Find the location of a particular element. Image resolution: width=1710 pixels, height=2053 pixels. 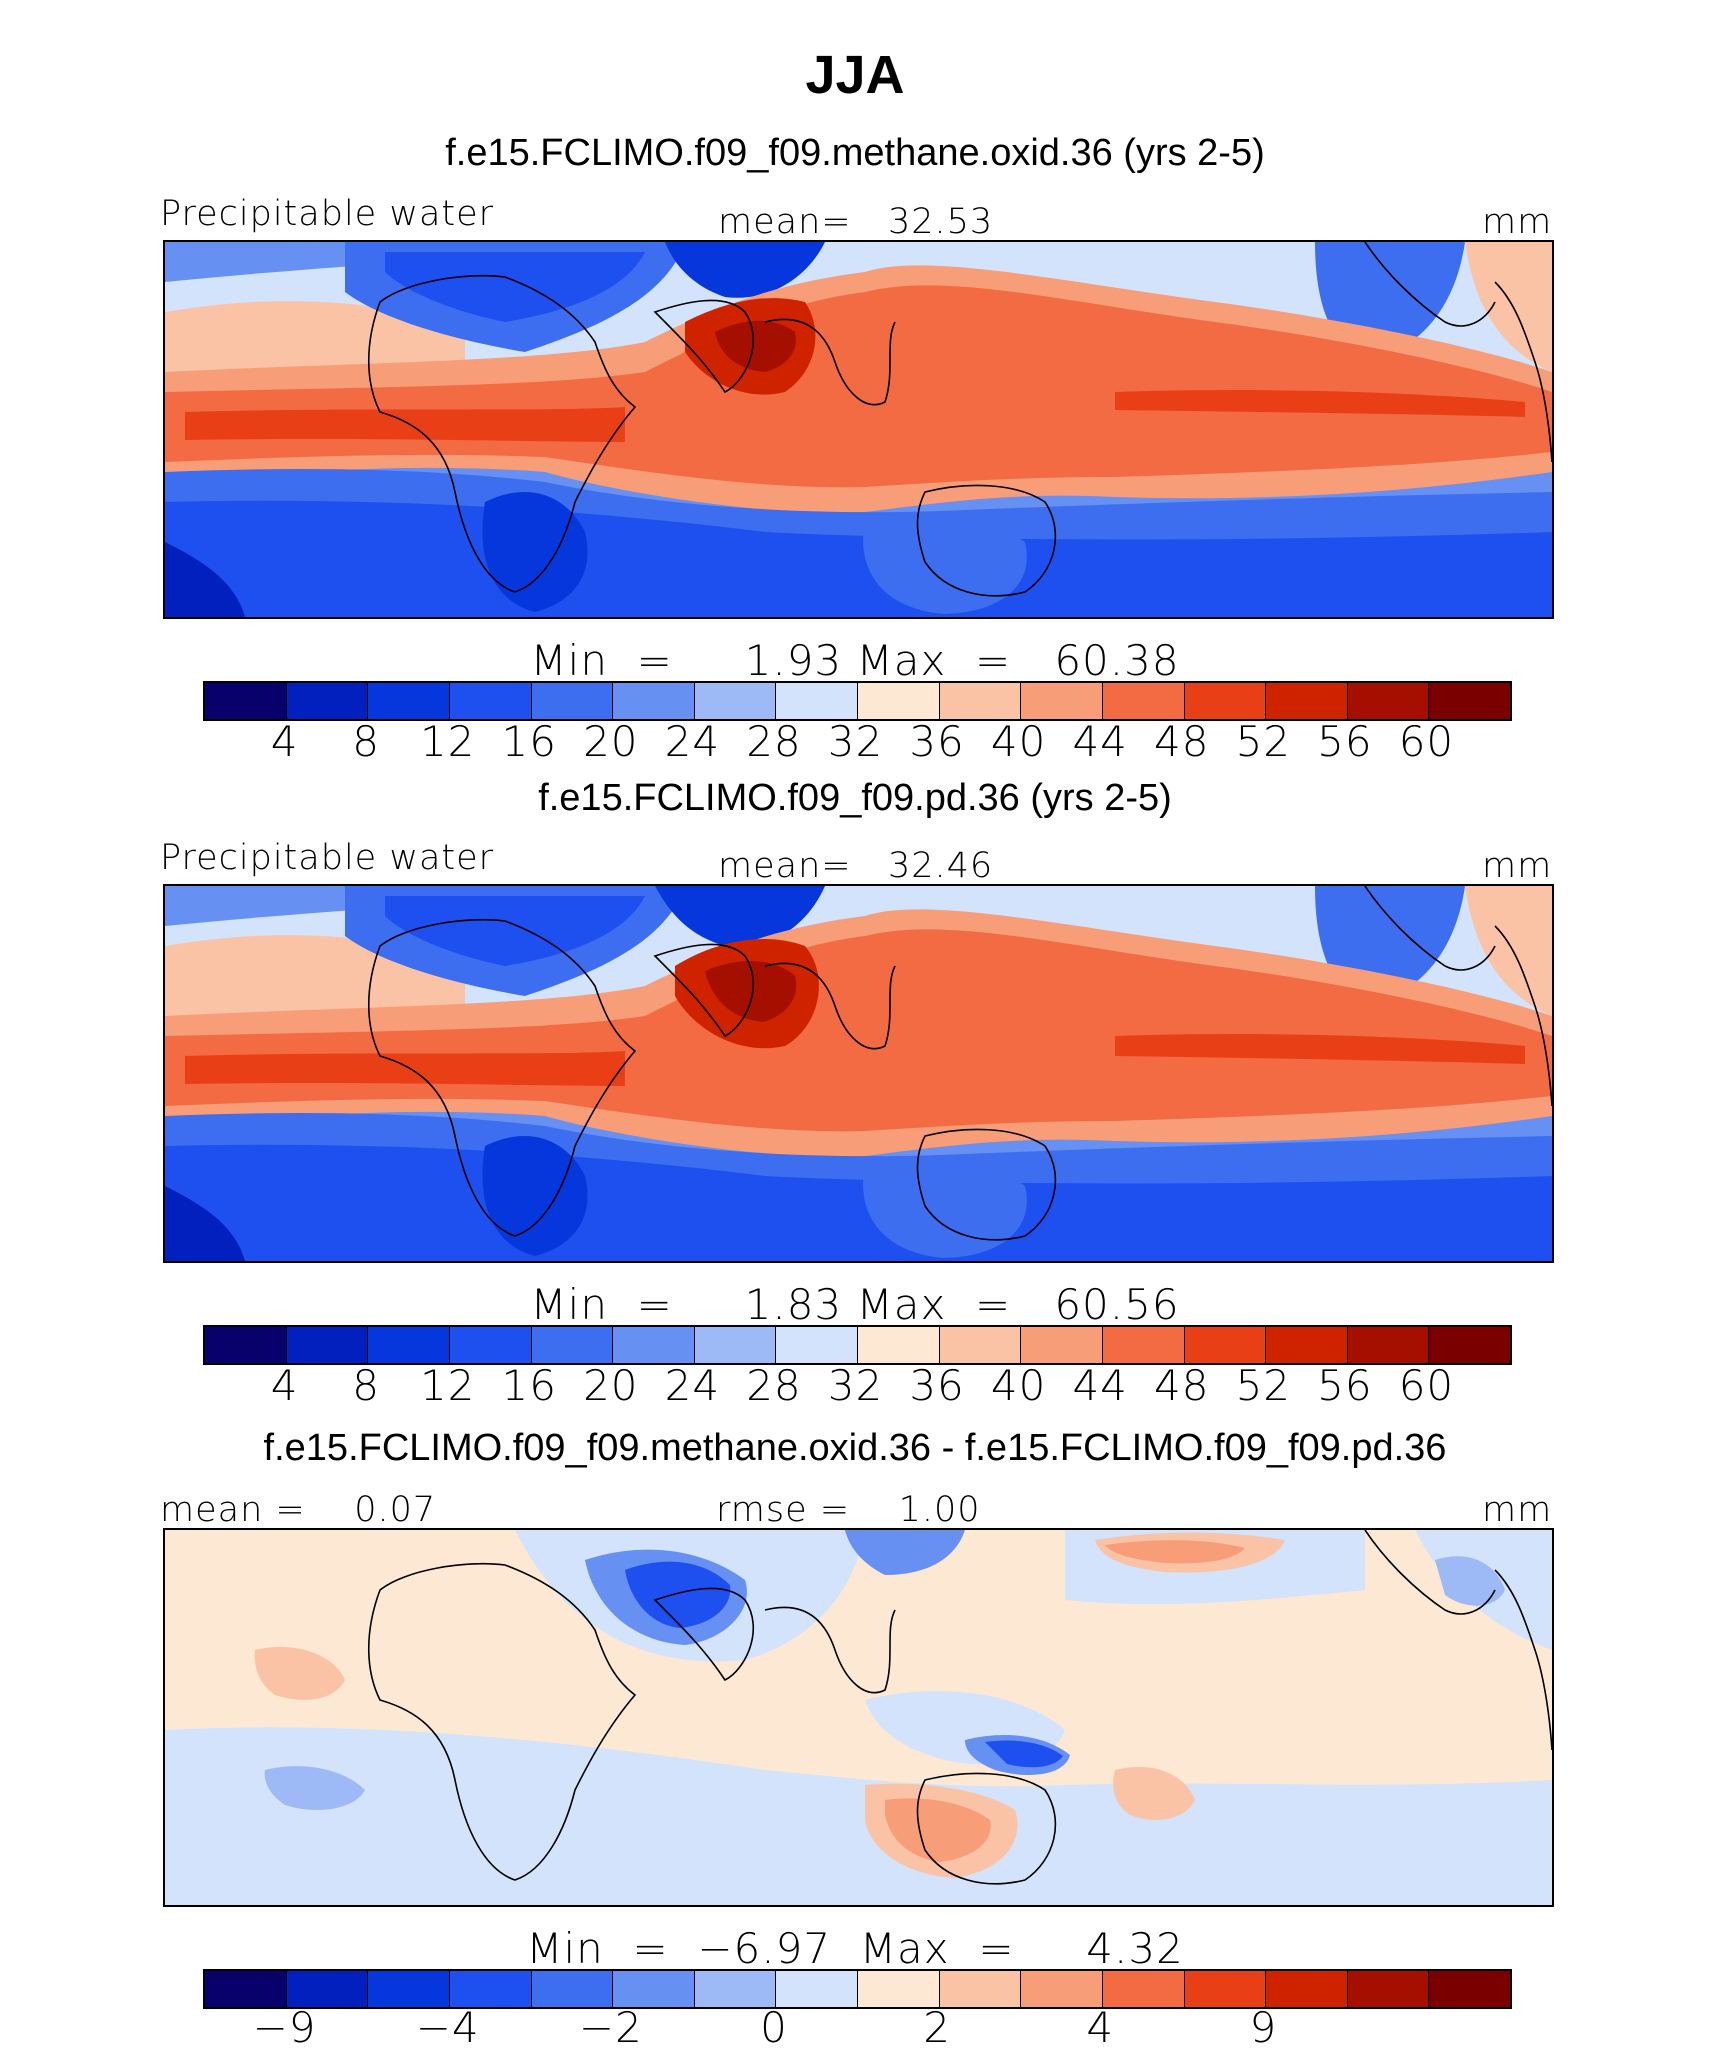

panel3-max-eq: = is located at coordinates (996, 1948).